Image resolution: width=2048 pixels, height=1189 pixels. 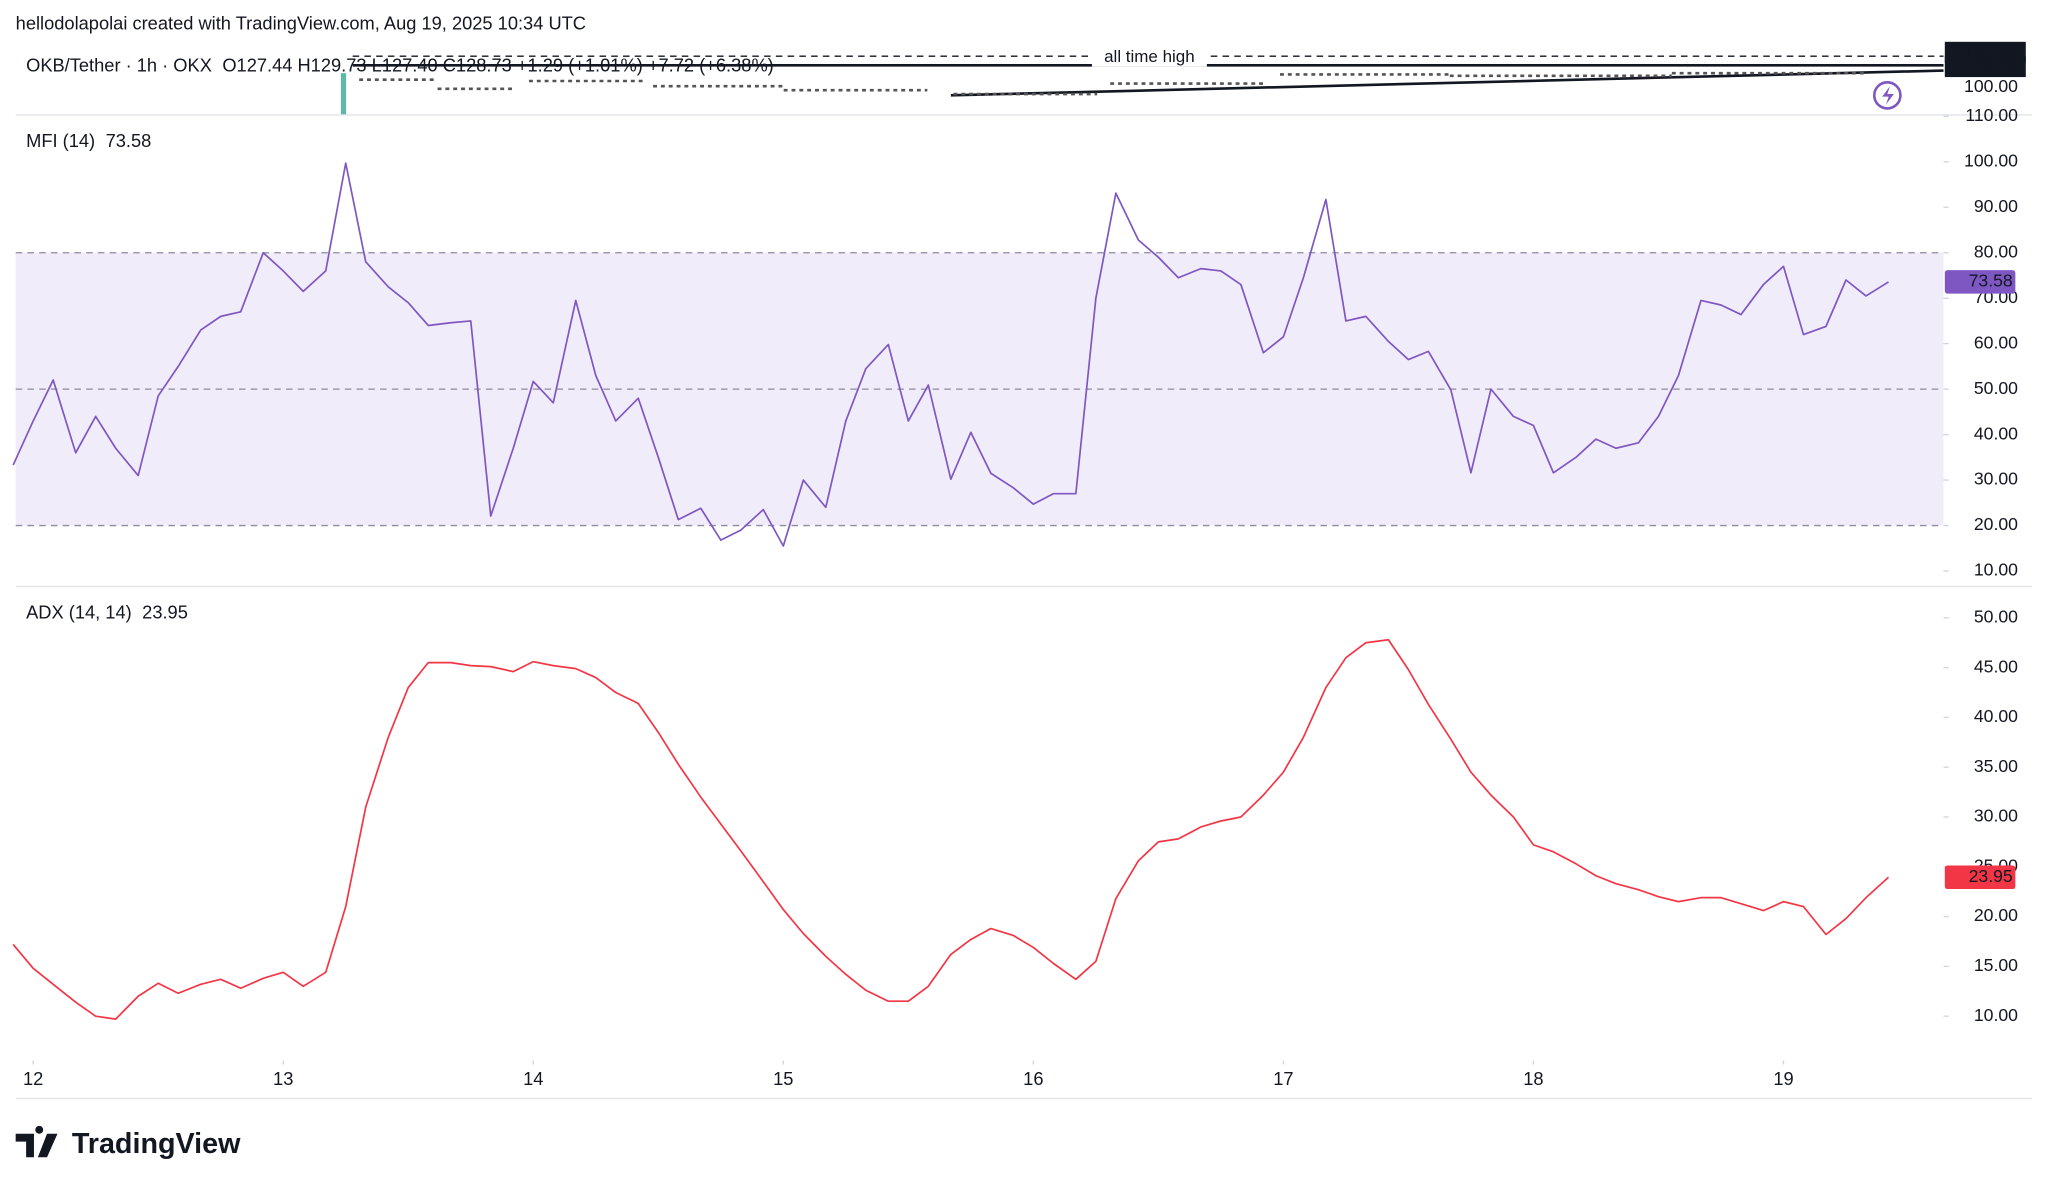 I want to click on symbol-title: OKB/Tether · 1h · OKX, so click(x=119, y=64).